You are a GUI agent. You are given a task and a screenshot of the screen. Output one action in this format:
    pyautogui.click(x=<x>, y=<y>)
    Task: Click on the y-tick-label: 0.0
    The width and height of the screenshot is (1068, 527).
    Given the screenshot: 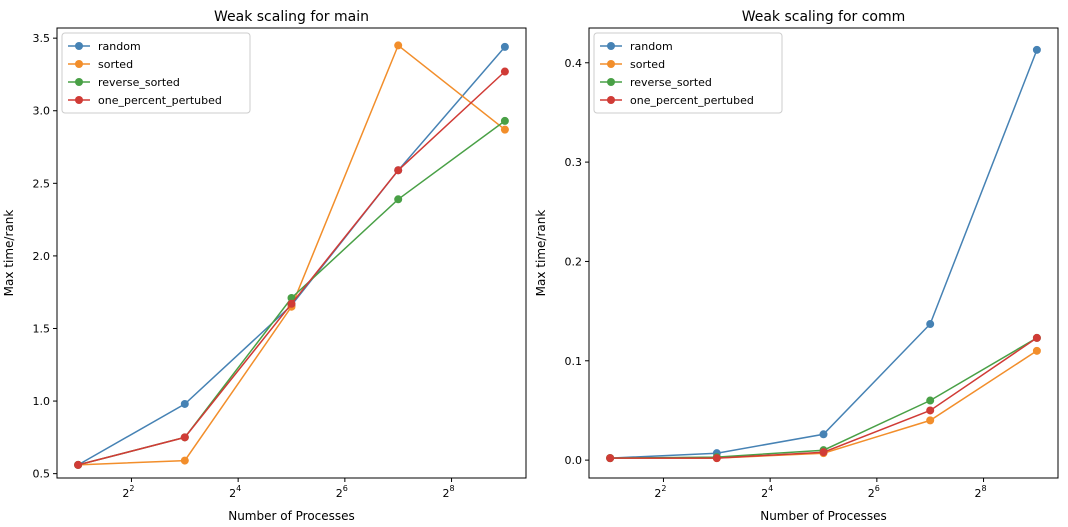 What is the action you would take?
    pyautogui.click(x=574, y=460)
    